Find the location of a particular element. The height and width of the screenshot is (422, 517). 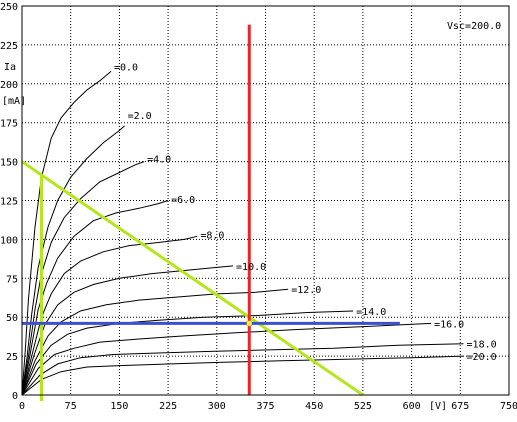

curve-grid-8.0 is located at coordinates (109, 315).